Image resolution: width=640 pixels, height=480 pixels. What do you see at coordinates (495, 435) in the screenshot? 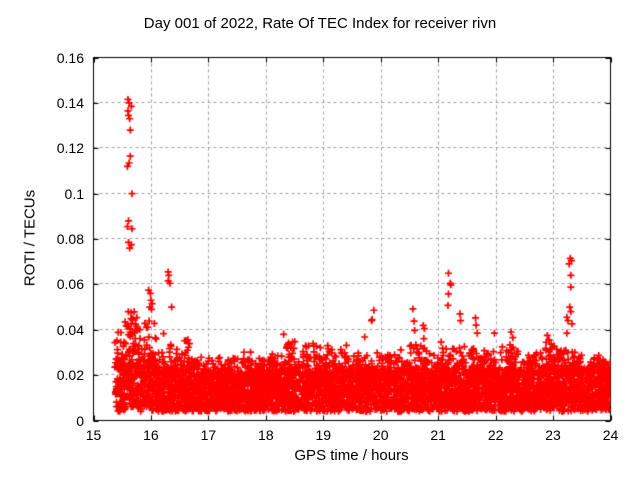
I see `x-tick-label: 22` at bounding box center [495, 435].